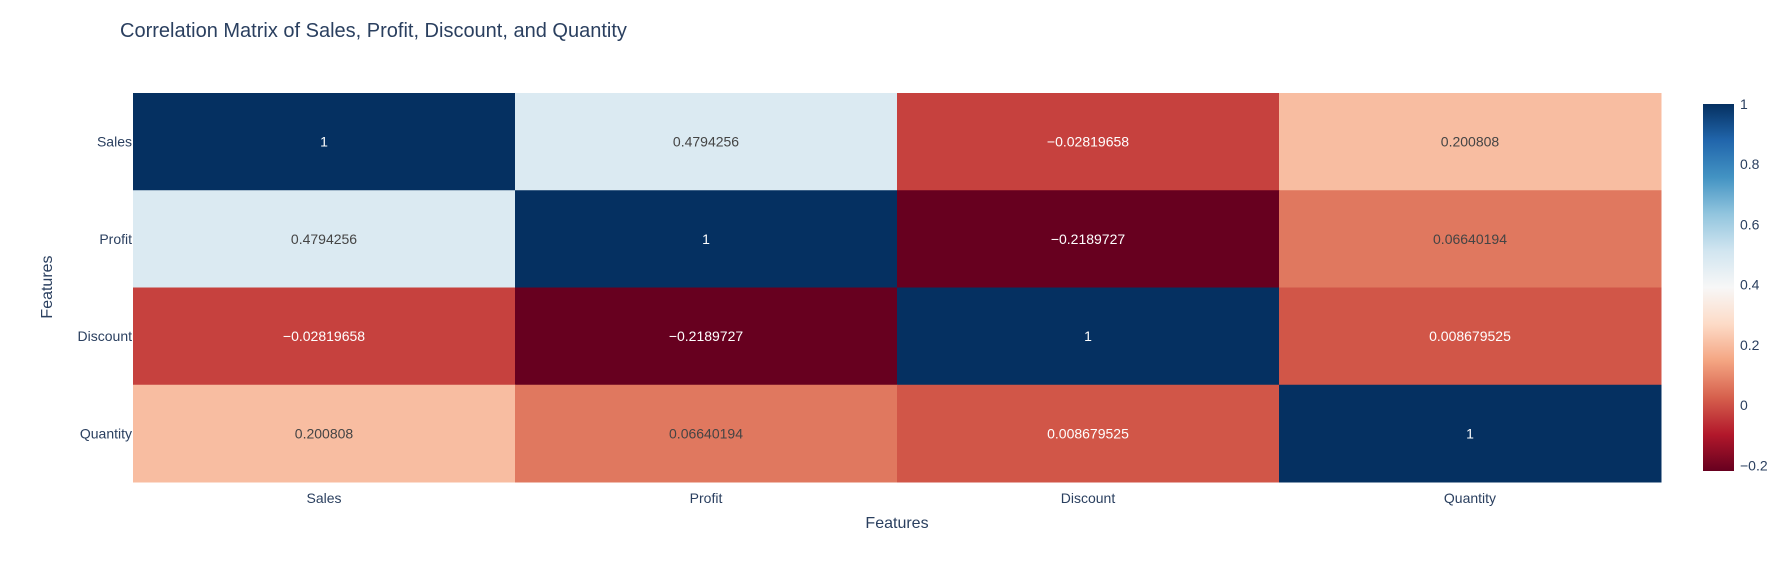 The height and width of the screenshot is (562, 1791). Describe the element at coordinates (1718, 287) in the screenshot. I see `colorbar` at that location.